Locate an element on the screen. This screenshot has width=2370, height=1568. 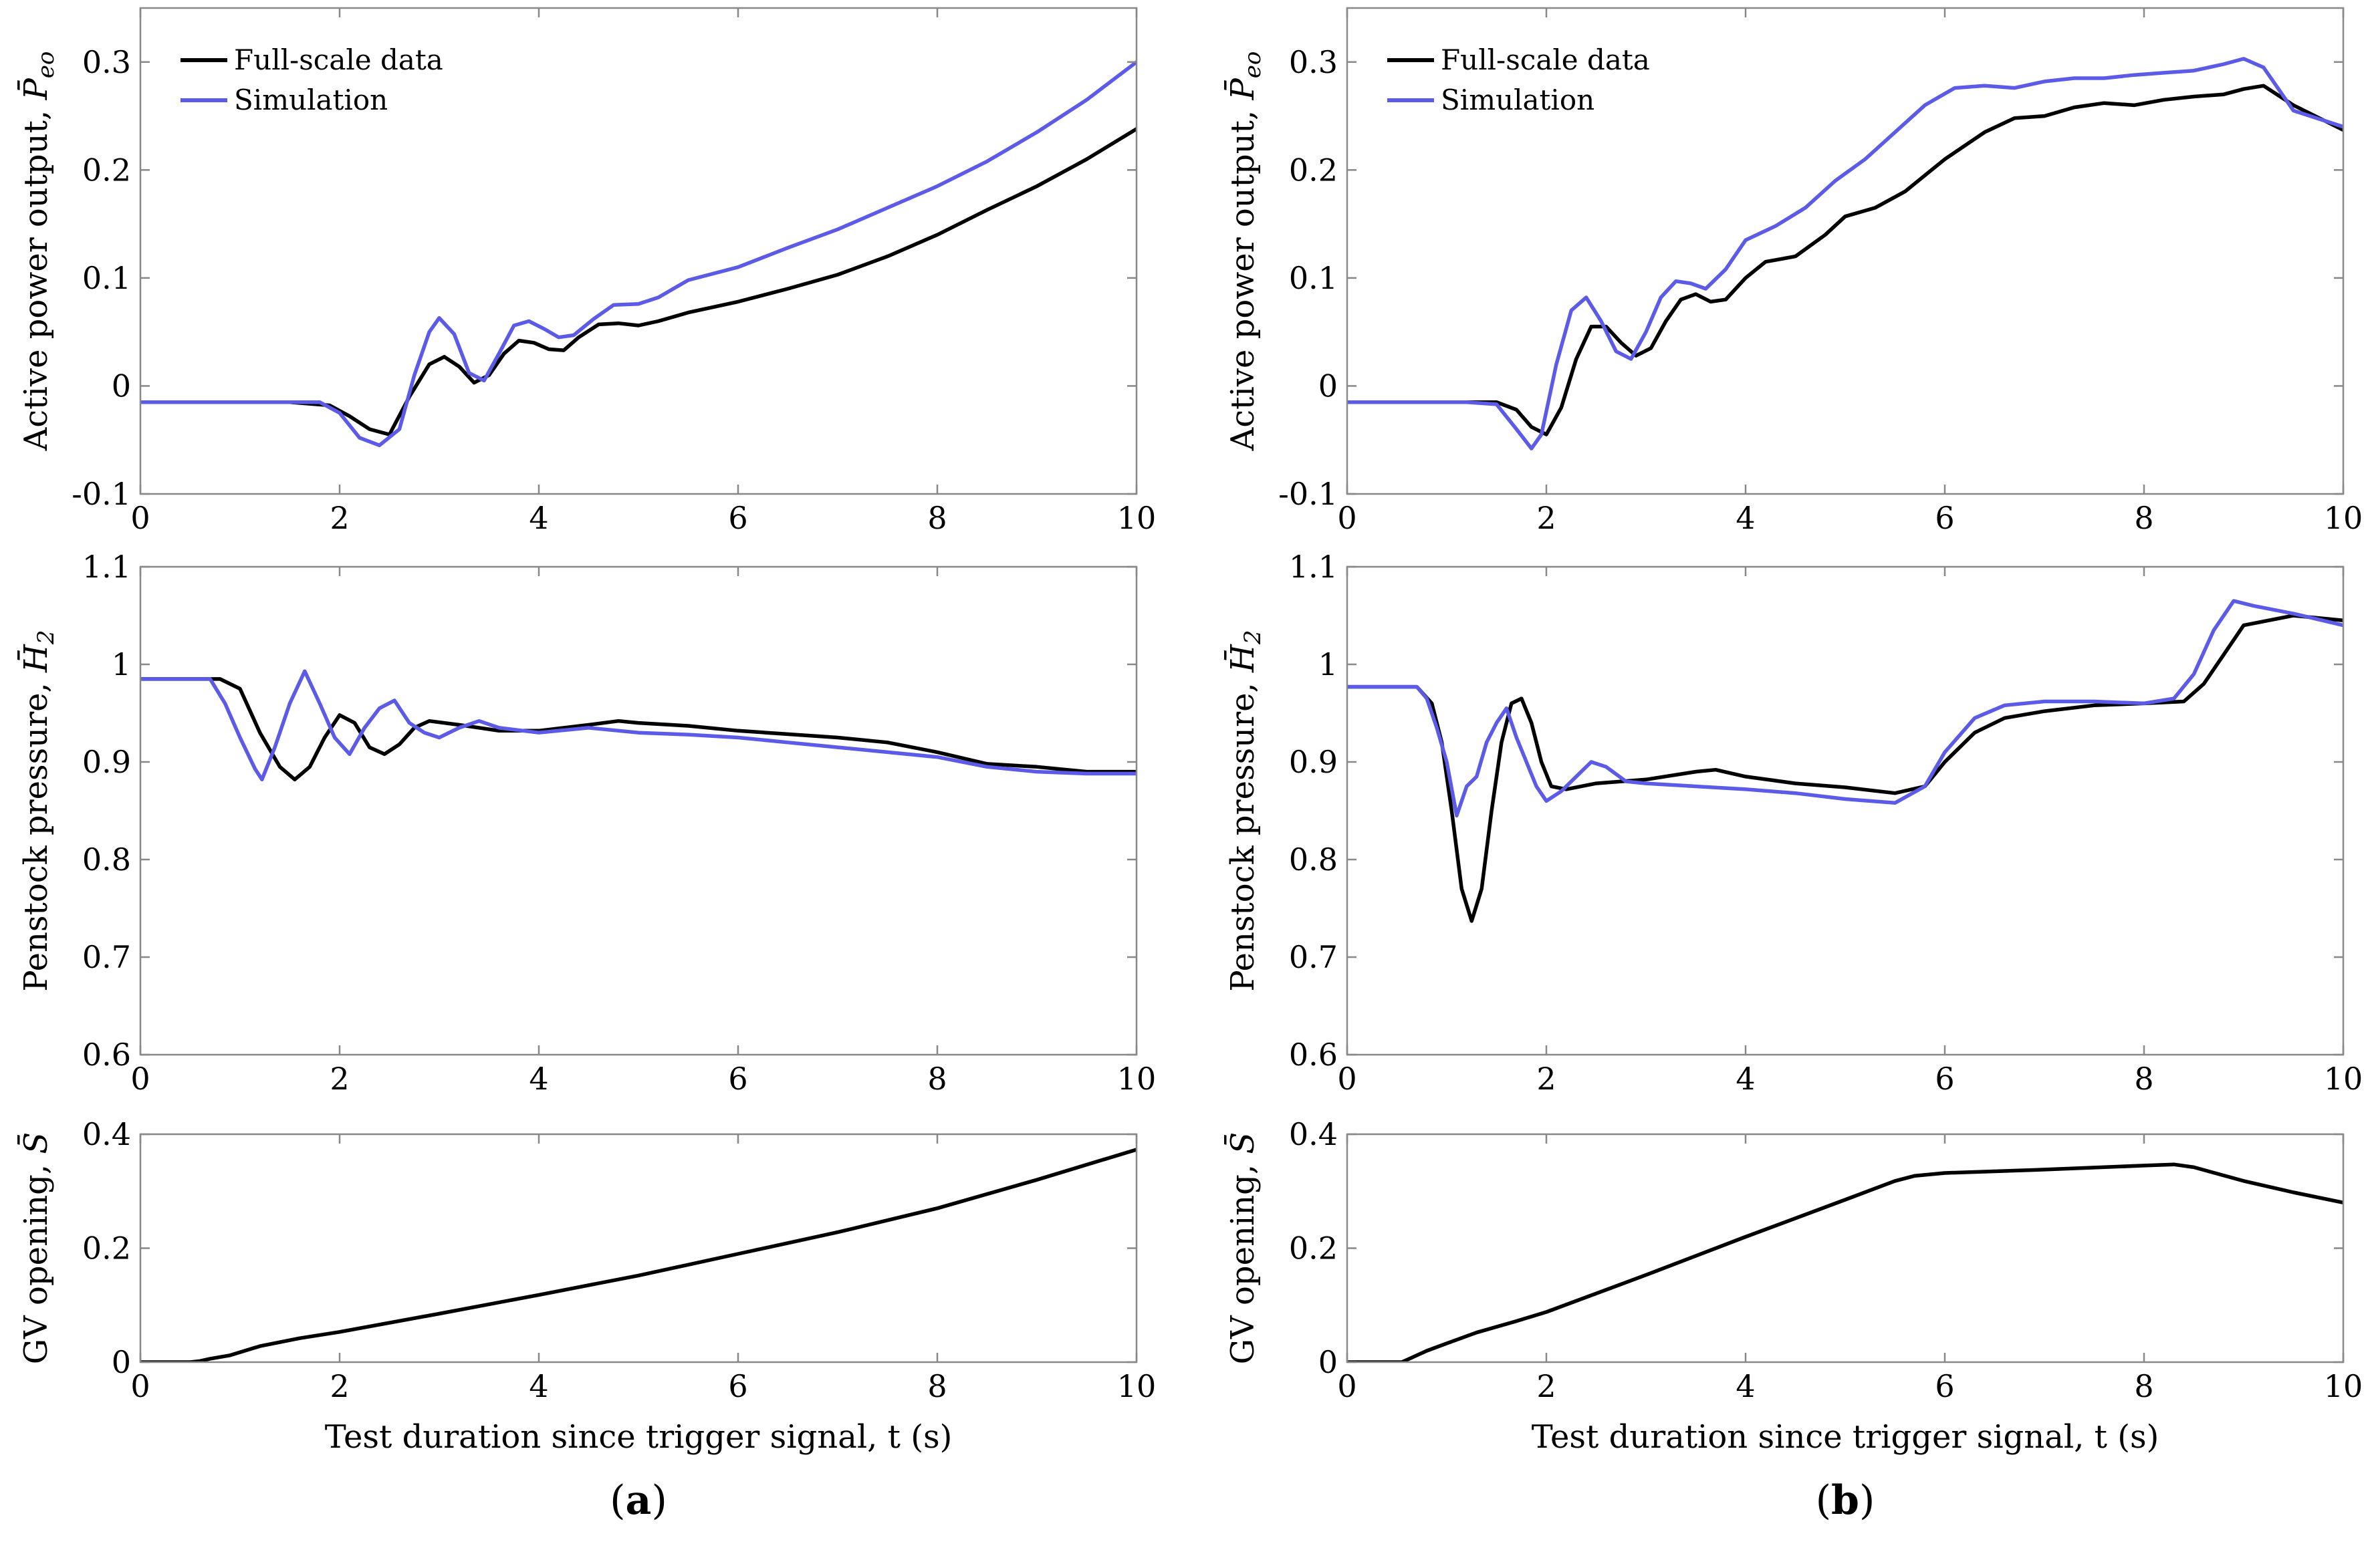
panel-a-row3-x-tick-label: 4 is located at coordinates (538, 1386).